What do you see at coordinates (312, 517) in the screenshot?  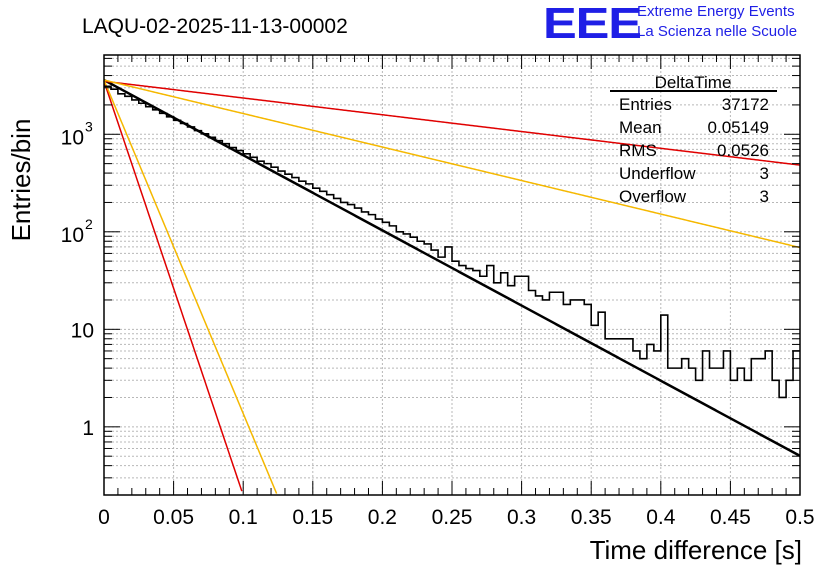 I see `x-tick-label: 0.15` at bounding box center [312, 517].